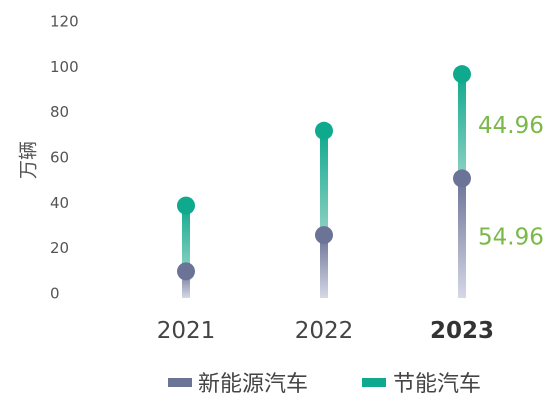  What do you see at coordinates (186, 284) in the screenshot?
I see `stem-new-energy-2021` at bounding box center [186, 284].